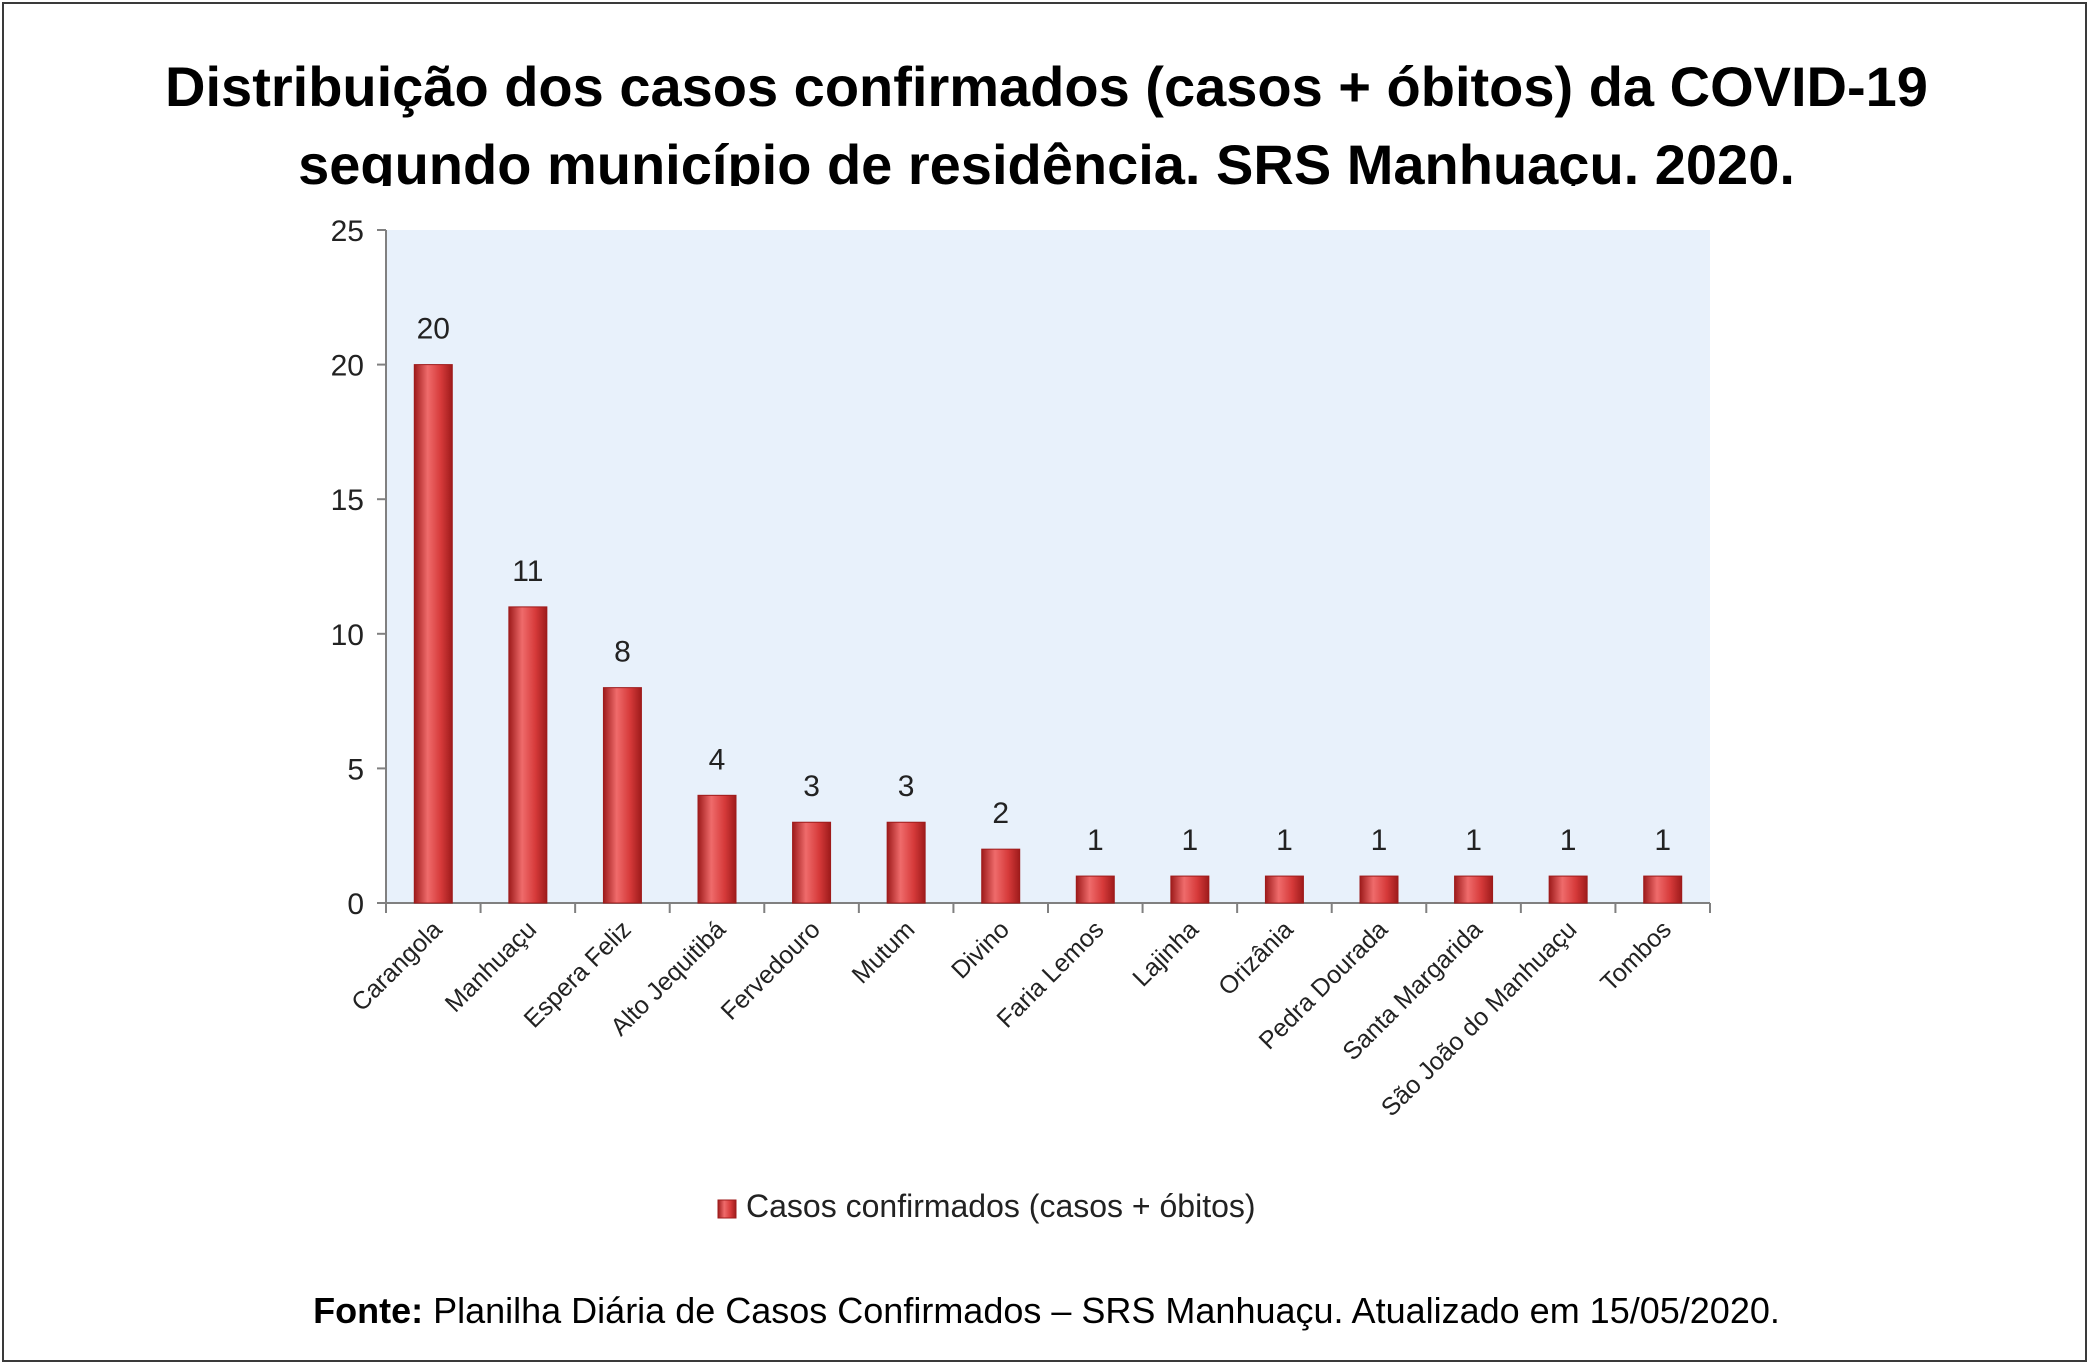 This screenshot has height=1368, width=2093. What do you see at coordinates (1479, 1018) in the screenshot?
I see `category-label: São João do Manhuaçu` at bounding box center [1479, 1018].